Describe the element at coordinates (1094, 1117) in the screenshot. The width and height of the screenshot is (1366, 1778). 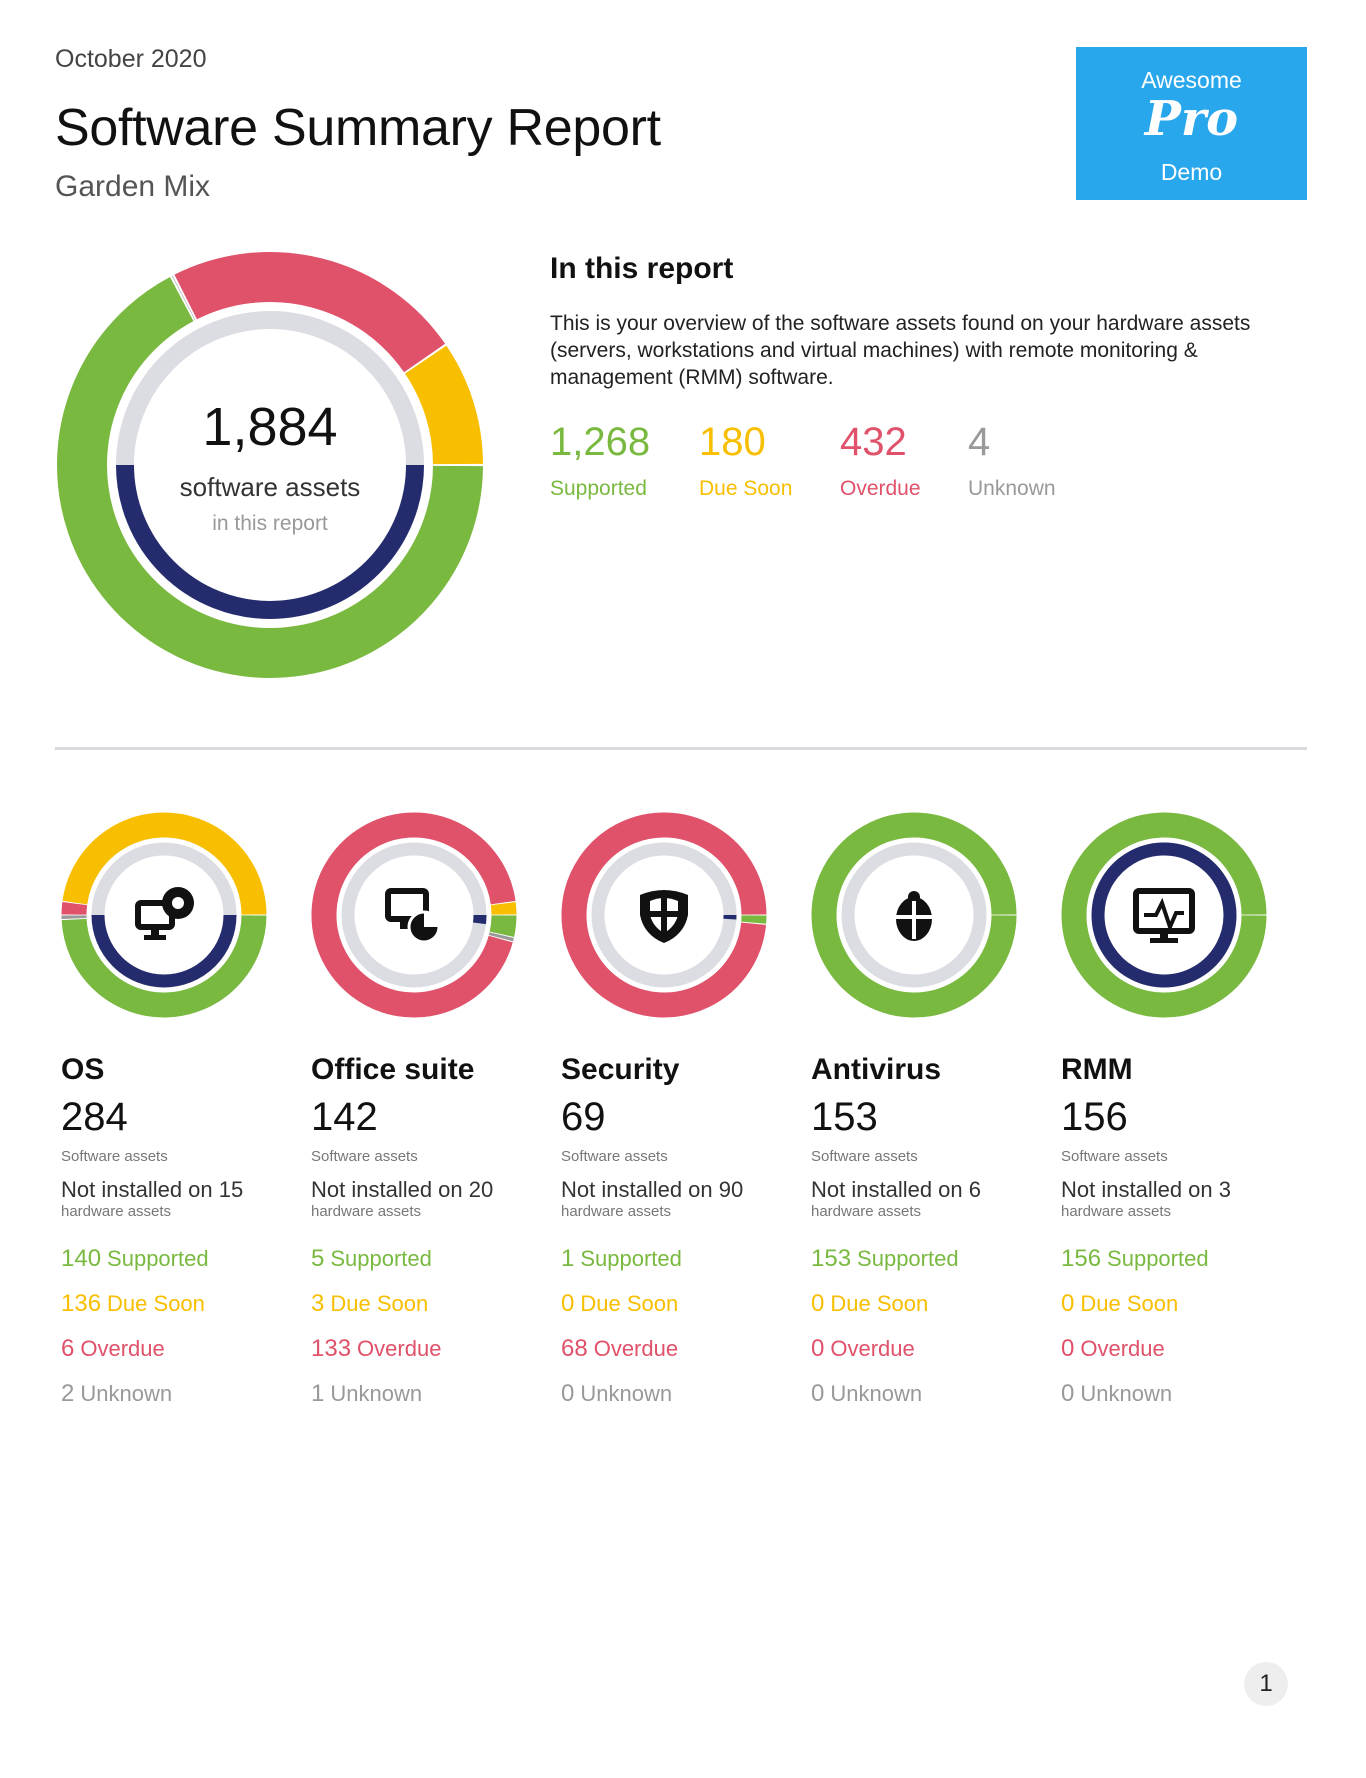
I see `category-count: 156` at that location.